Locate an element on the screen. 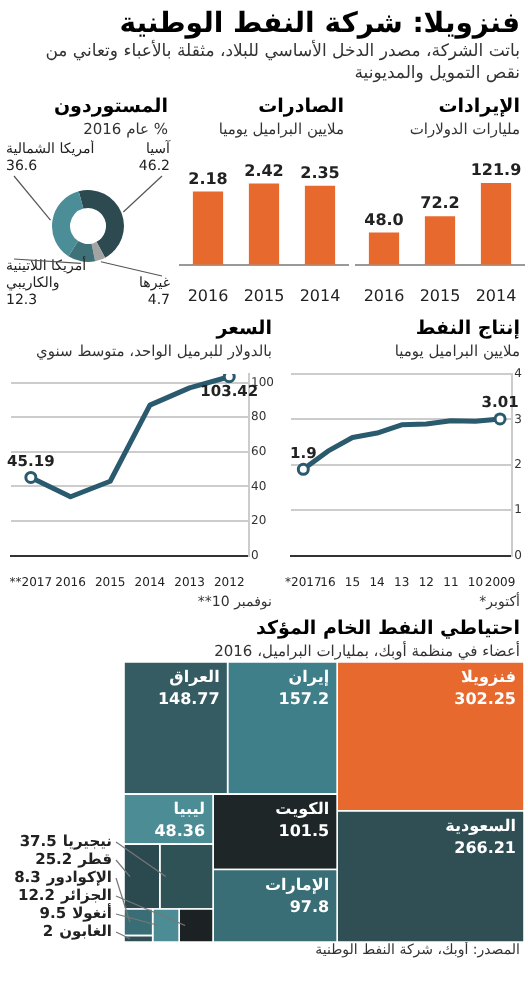  data-label: 101.5 is located at coordinates (304, 831).